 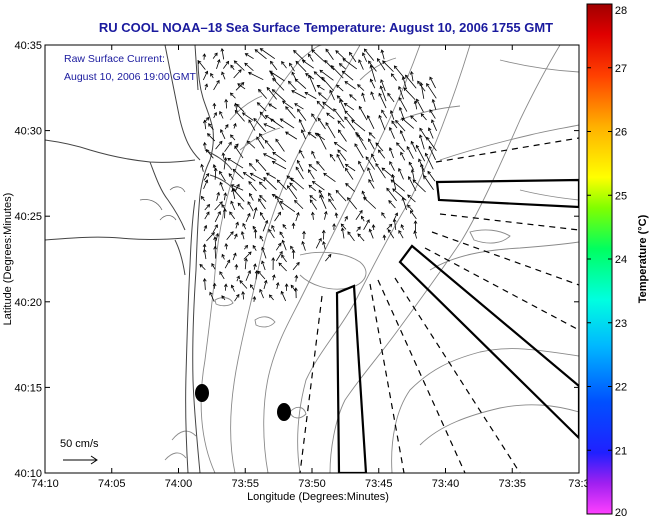 What do you see at coordinates (162, 203) in the screenshot?
I see `land-detail` at bounding box center [162, 203].